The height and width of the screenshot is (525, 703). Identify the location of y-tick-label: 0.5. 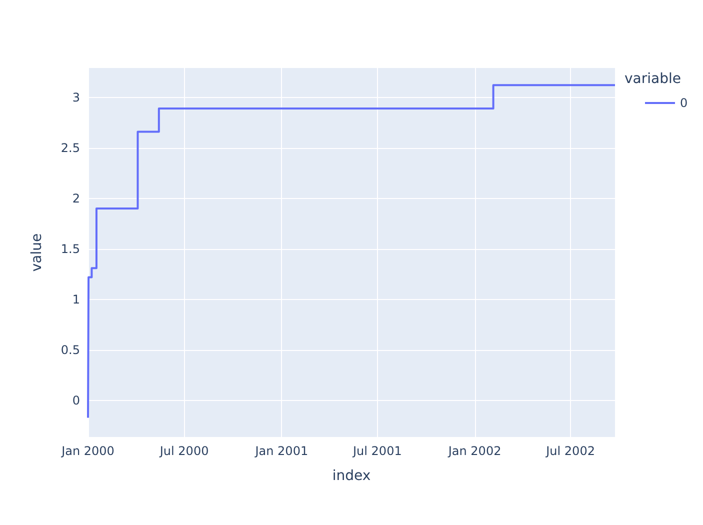
(70, 350).